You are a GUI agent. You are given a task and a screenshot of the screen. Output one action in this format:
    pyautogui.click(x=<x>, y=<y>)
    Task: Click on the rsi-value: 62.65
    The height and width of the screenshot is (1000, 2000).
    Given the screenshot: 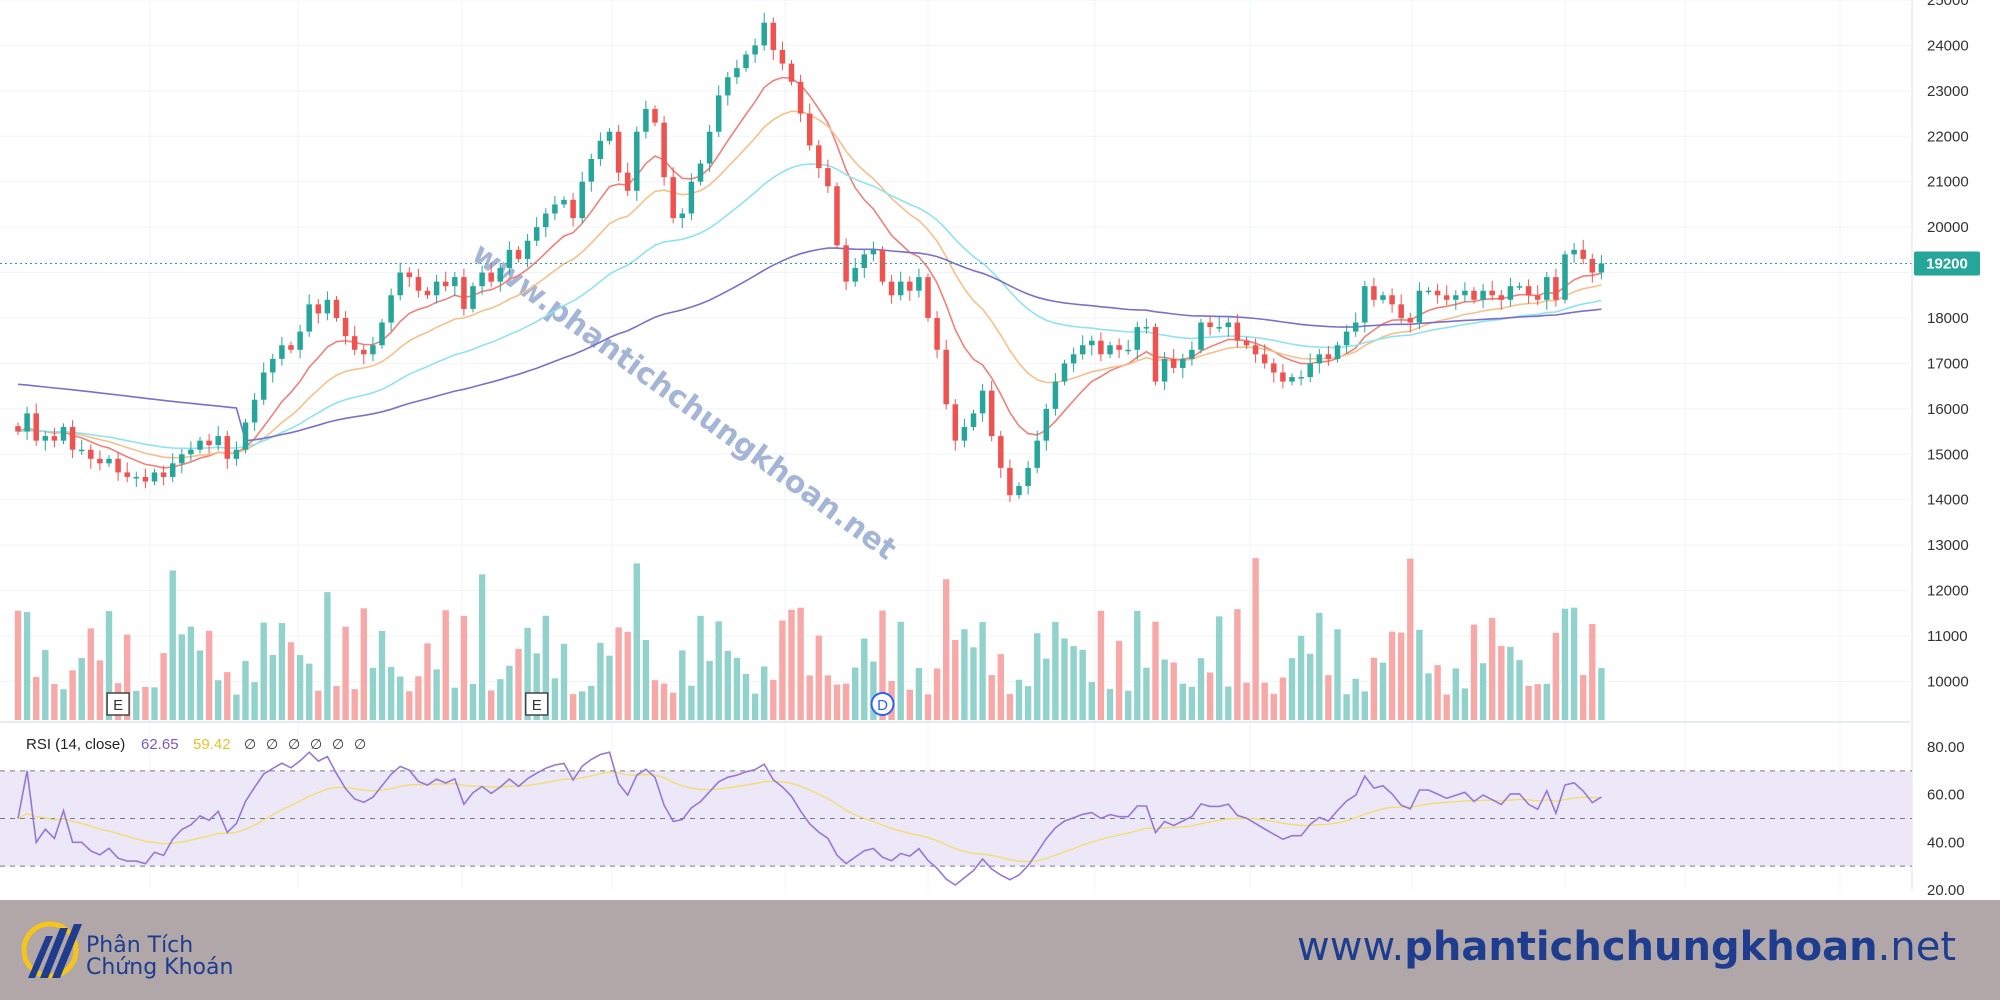 What is the action you would take?
    pyautogui.click(x=160, y=744)
    